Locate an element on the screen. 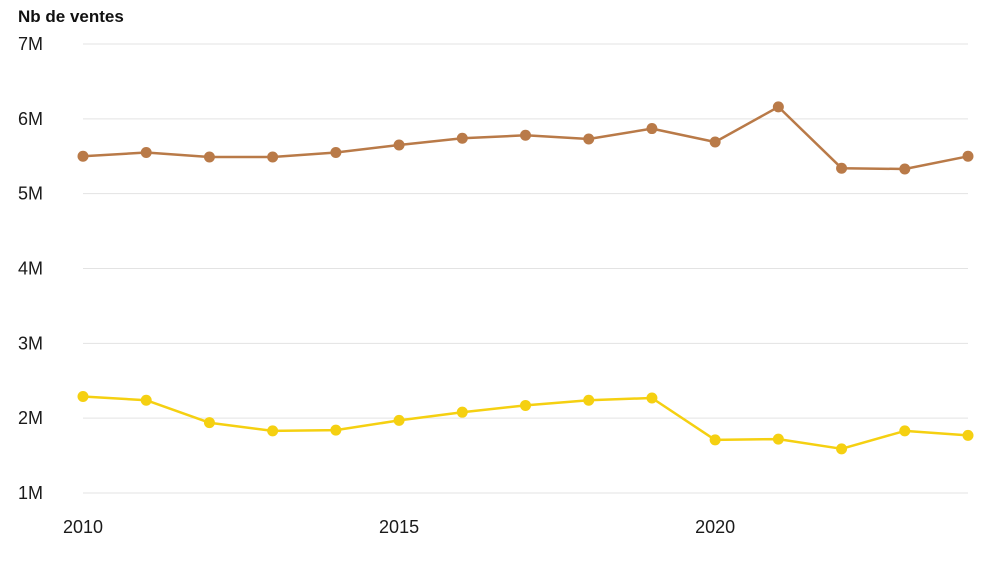  x-axis-ticks: 2010 2015 2020 is located at coordinates (399, 527).